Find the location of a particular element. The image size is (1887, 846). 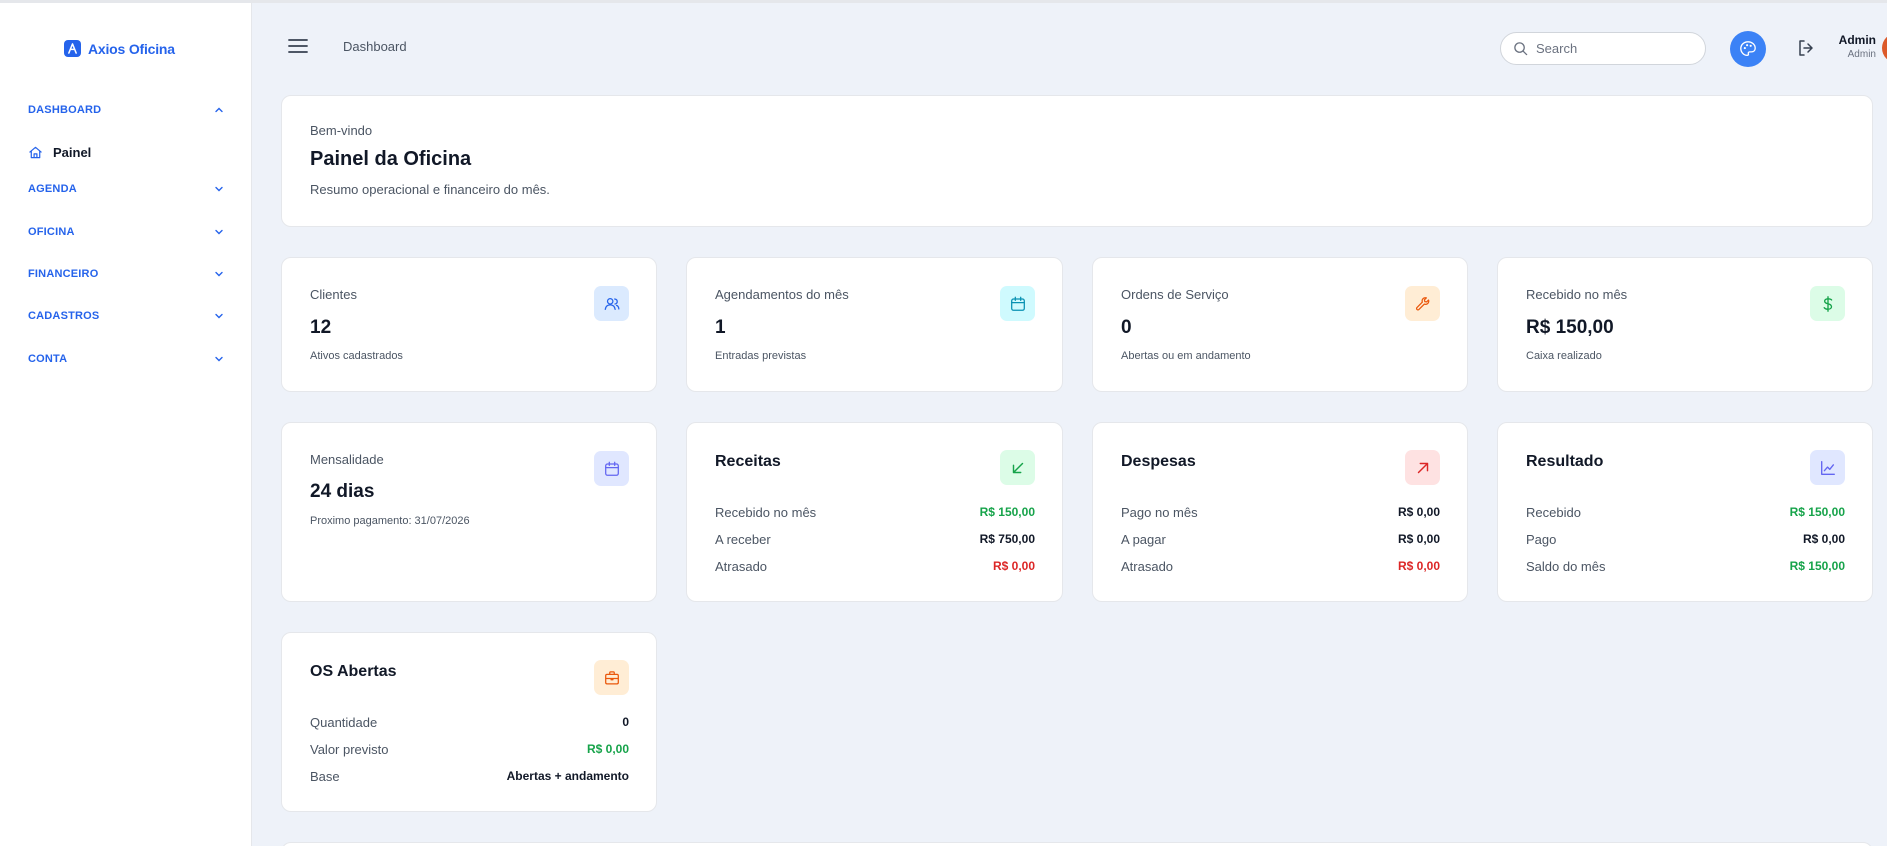

search-icon is located at coordinates (1521, 49).